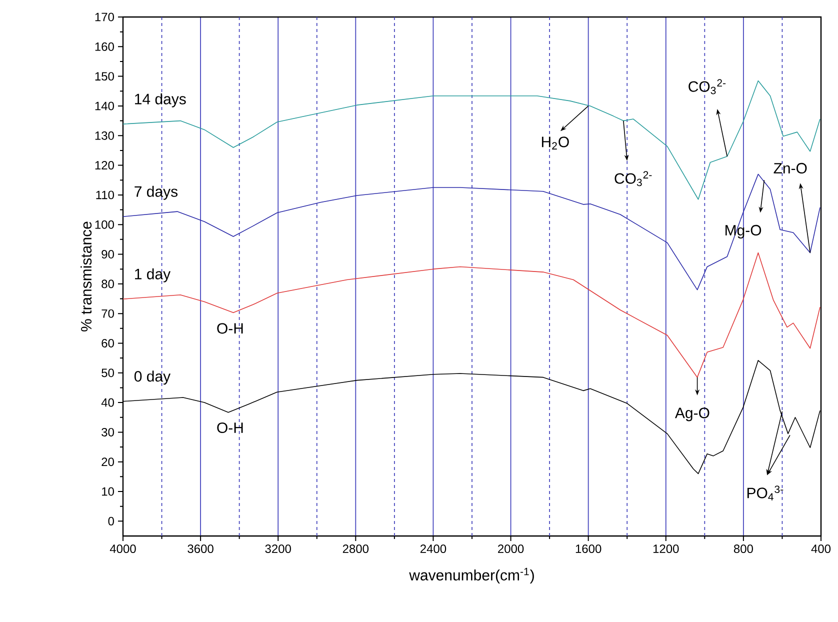 This screenshot has height=622, width=838. I want to click on y-tick-label: 80, so click(108, 284).